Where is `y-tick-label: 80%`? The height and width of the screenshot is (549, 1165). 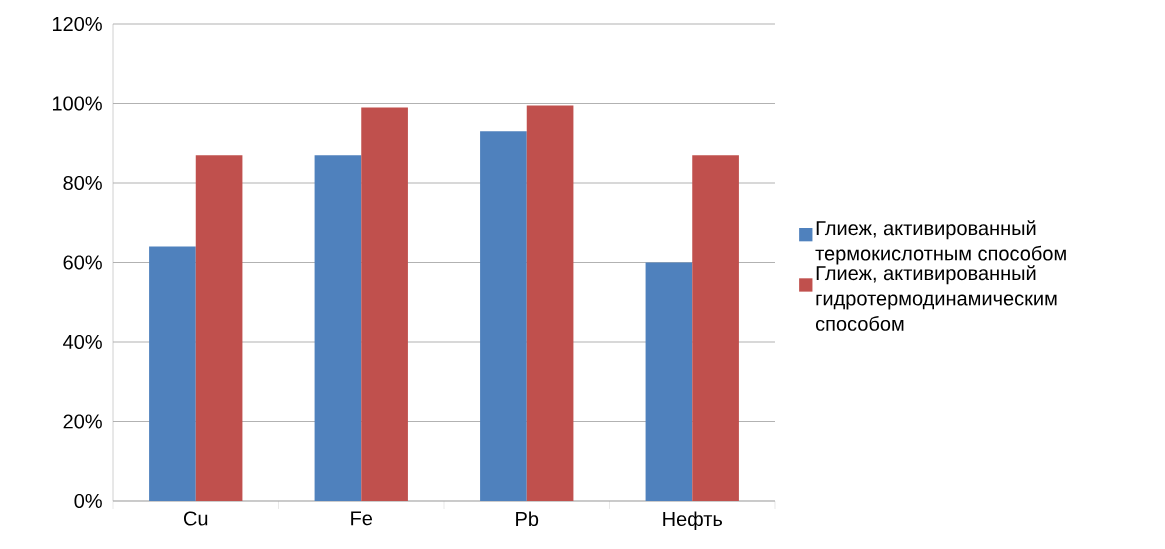
y-tick-label: 80% is located at coordinates (82, 183).